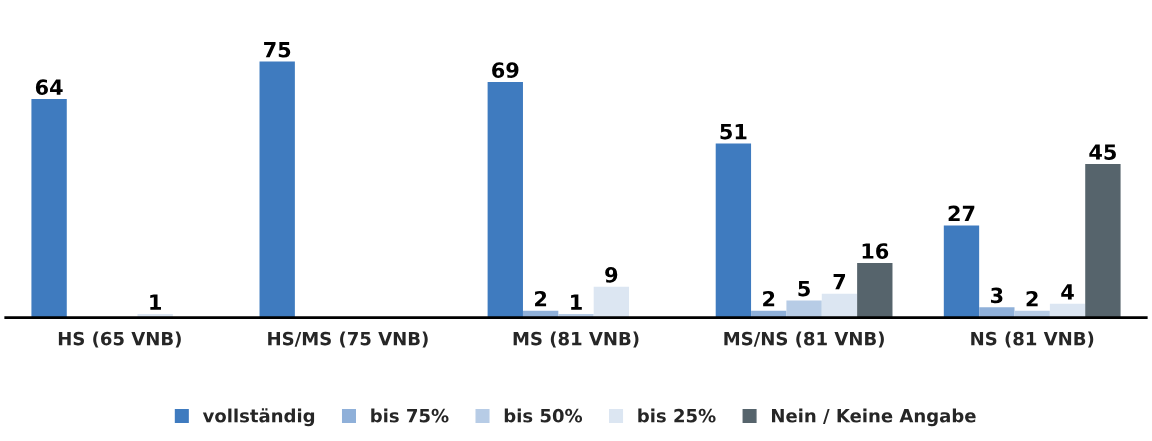 This screenshot has width=1152, height=441. Describe the element at coordinates (996, 295) in the screenshot. I see `data-label: 3` at that location.